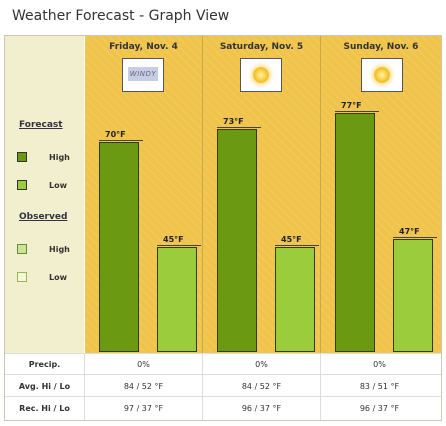 Image resolution: width=446 pixels, height=426 pixels. Describe the element at coordinates (237, 240) in the screenshot. I see `bar-high-saturday` at that location.